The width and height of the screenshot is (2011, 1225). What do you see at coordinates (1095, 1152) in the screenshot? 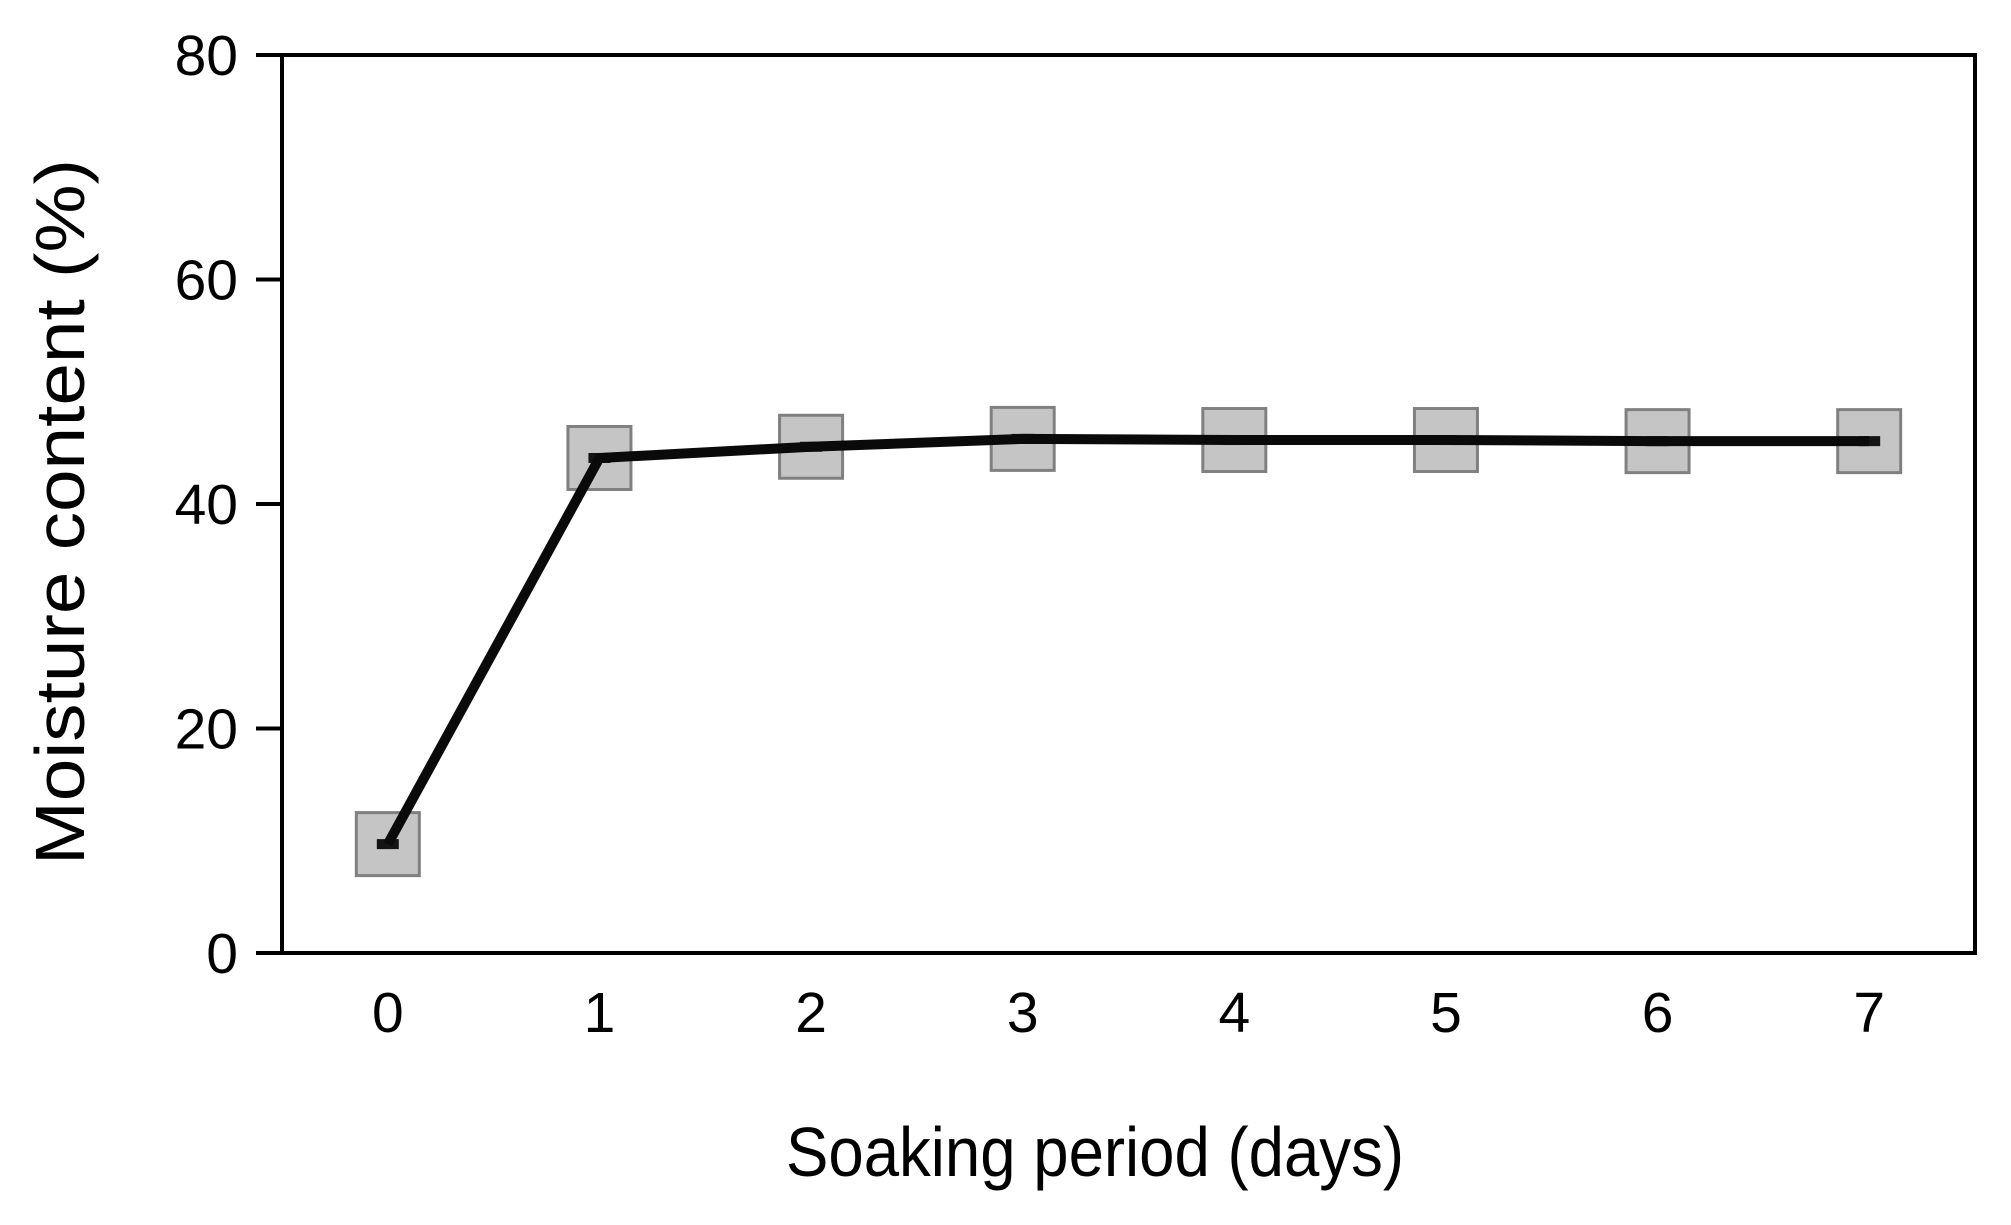
I see `x-axis-title: Soaking period (days)` at bounding box center [1095, 1152].